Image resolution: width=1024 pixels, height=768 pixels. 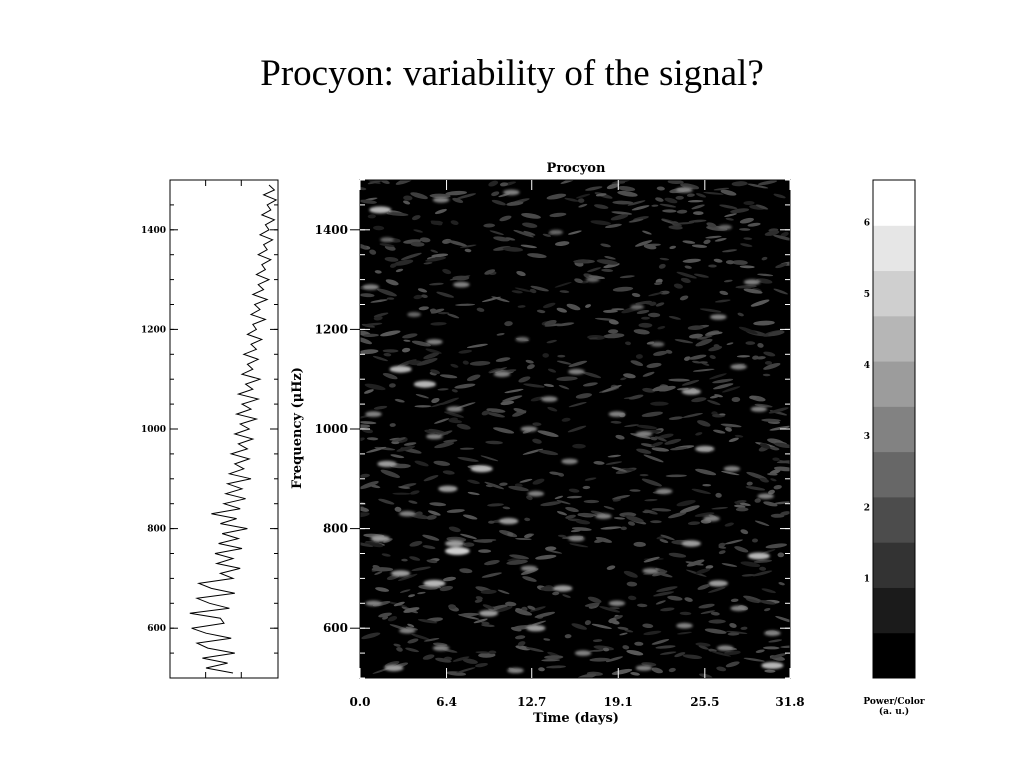 I want to click on left-y-tick-label: 1000, so click(x=153, y=430).